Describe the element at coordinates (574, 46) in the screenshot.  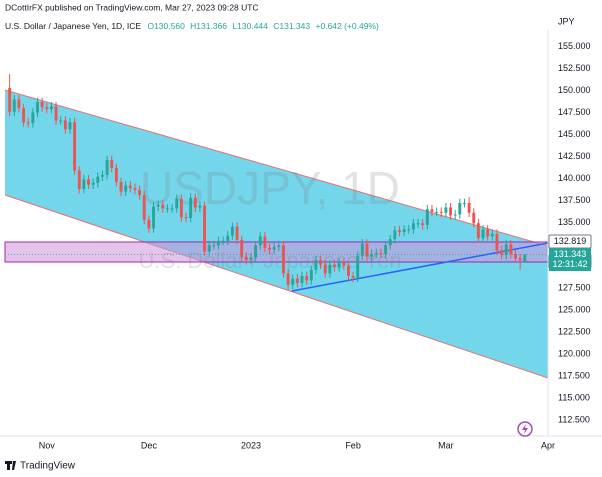
I see `y-tick-label: 155.000` at that location.